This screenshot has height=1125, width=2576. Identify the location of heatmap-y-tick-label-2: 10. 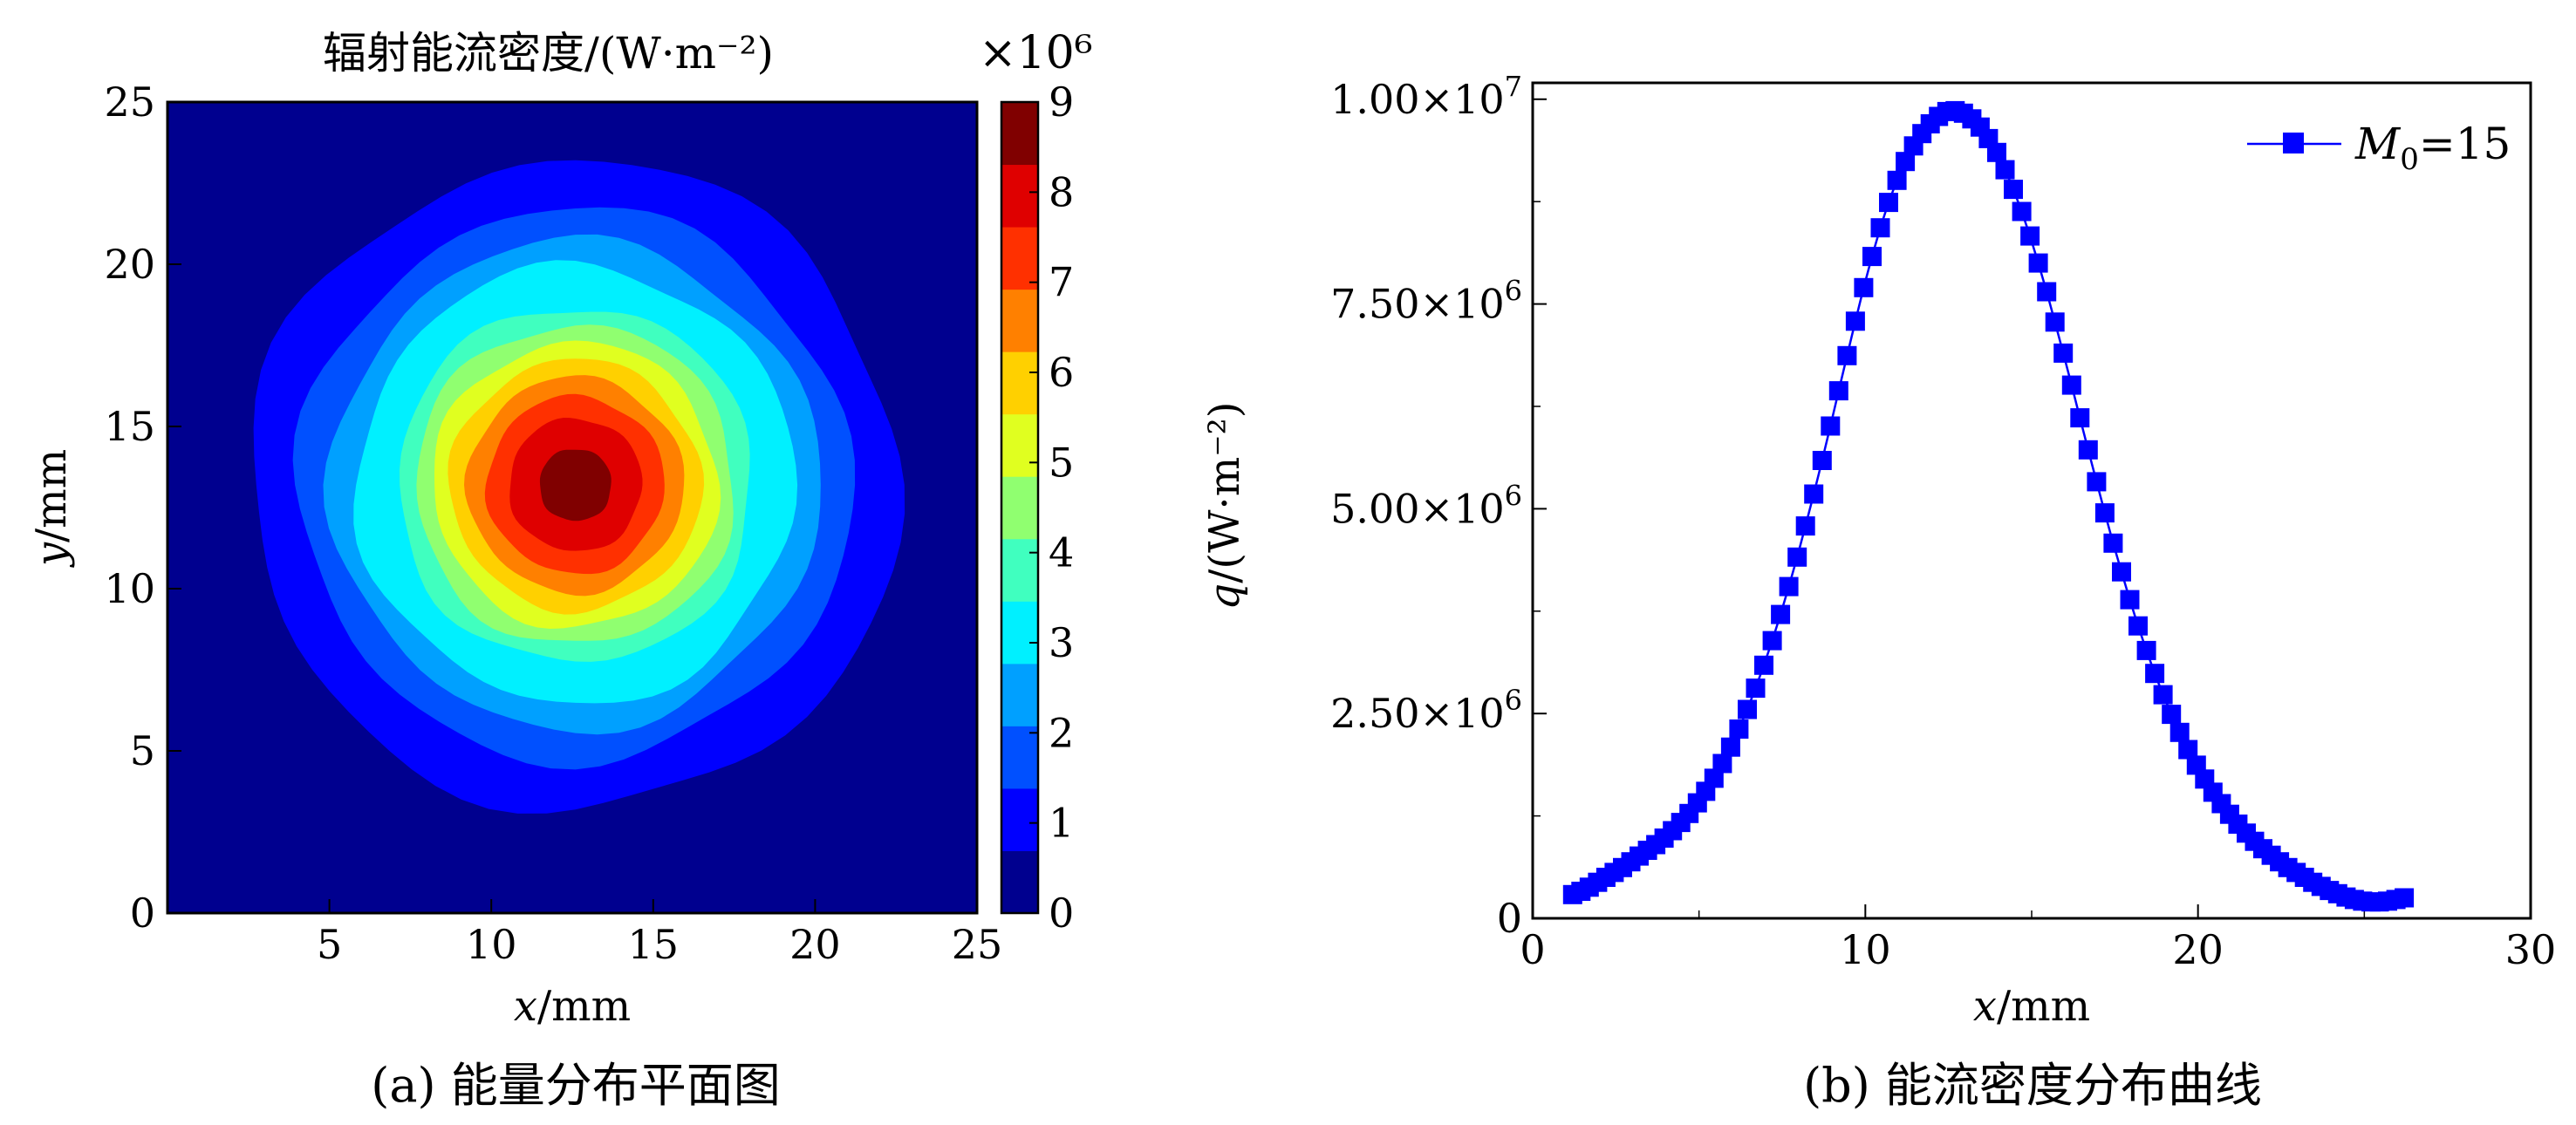
(129, 588).